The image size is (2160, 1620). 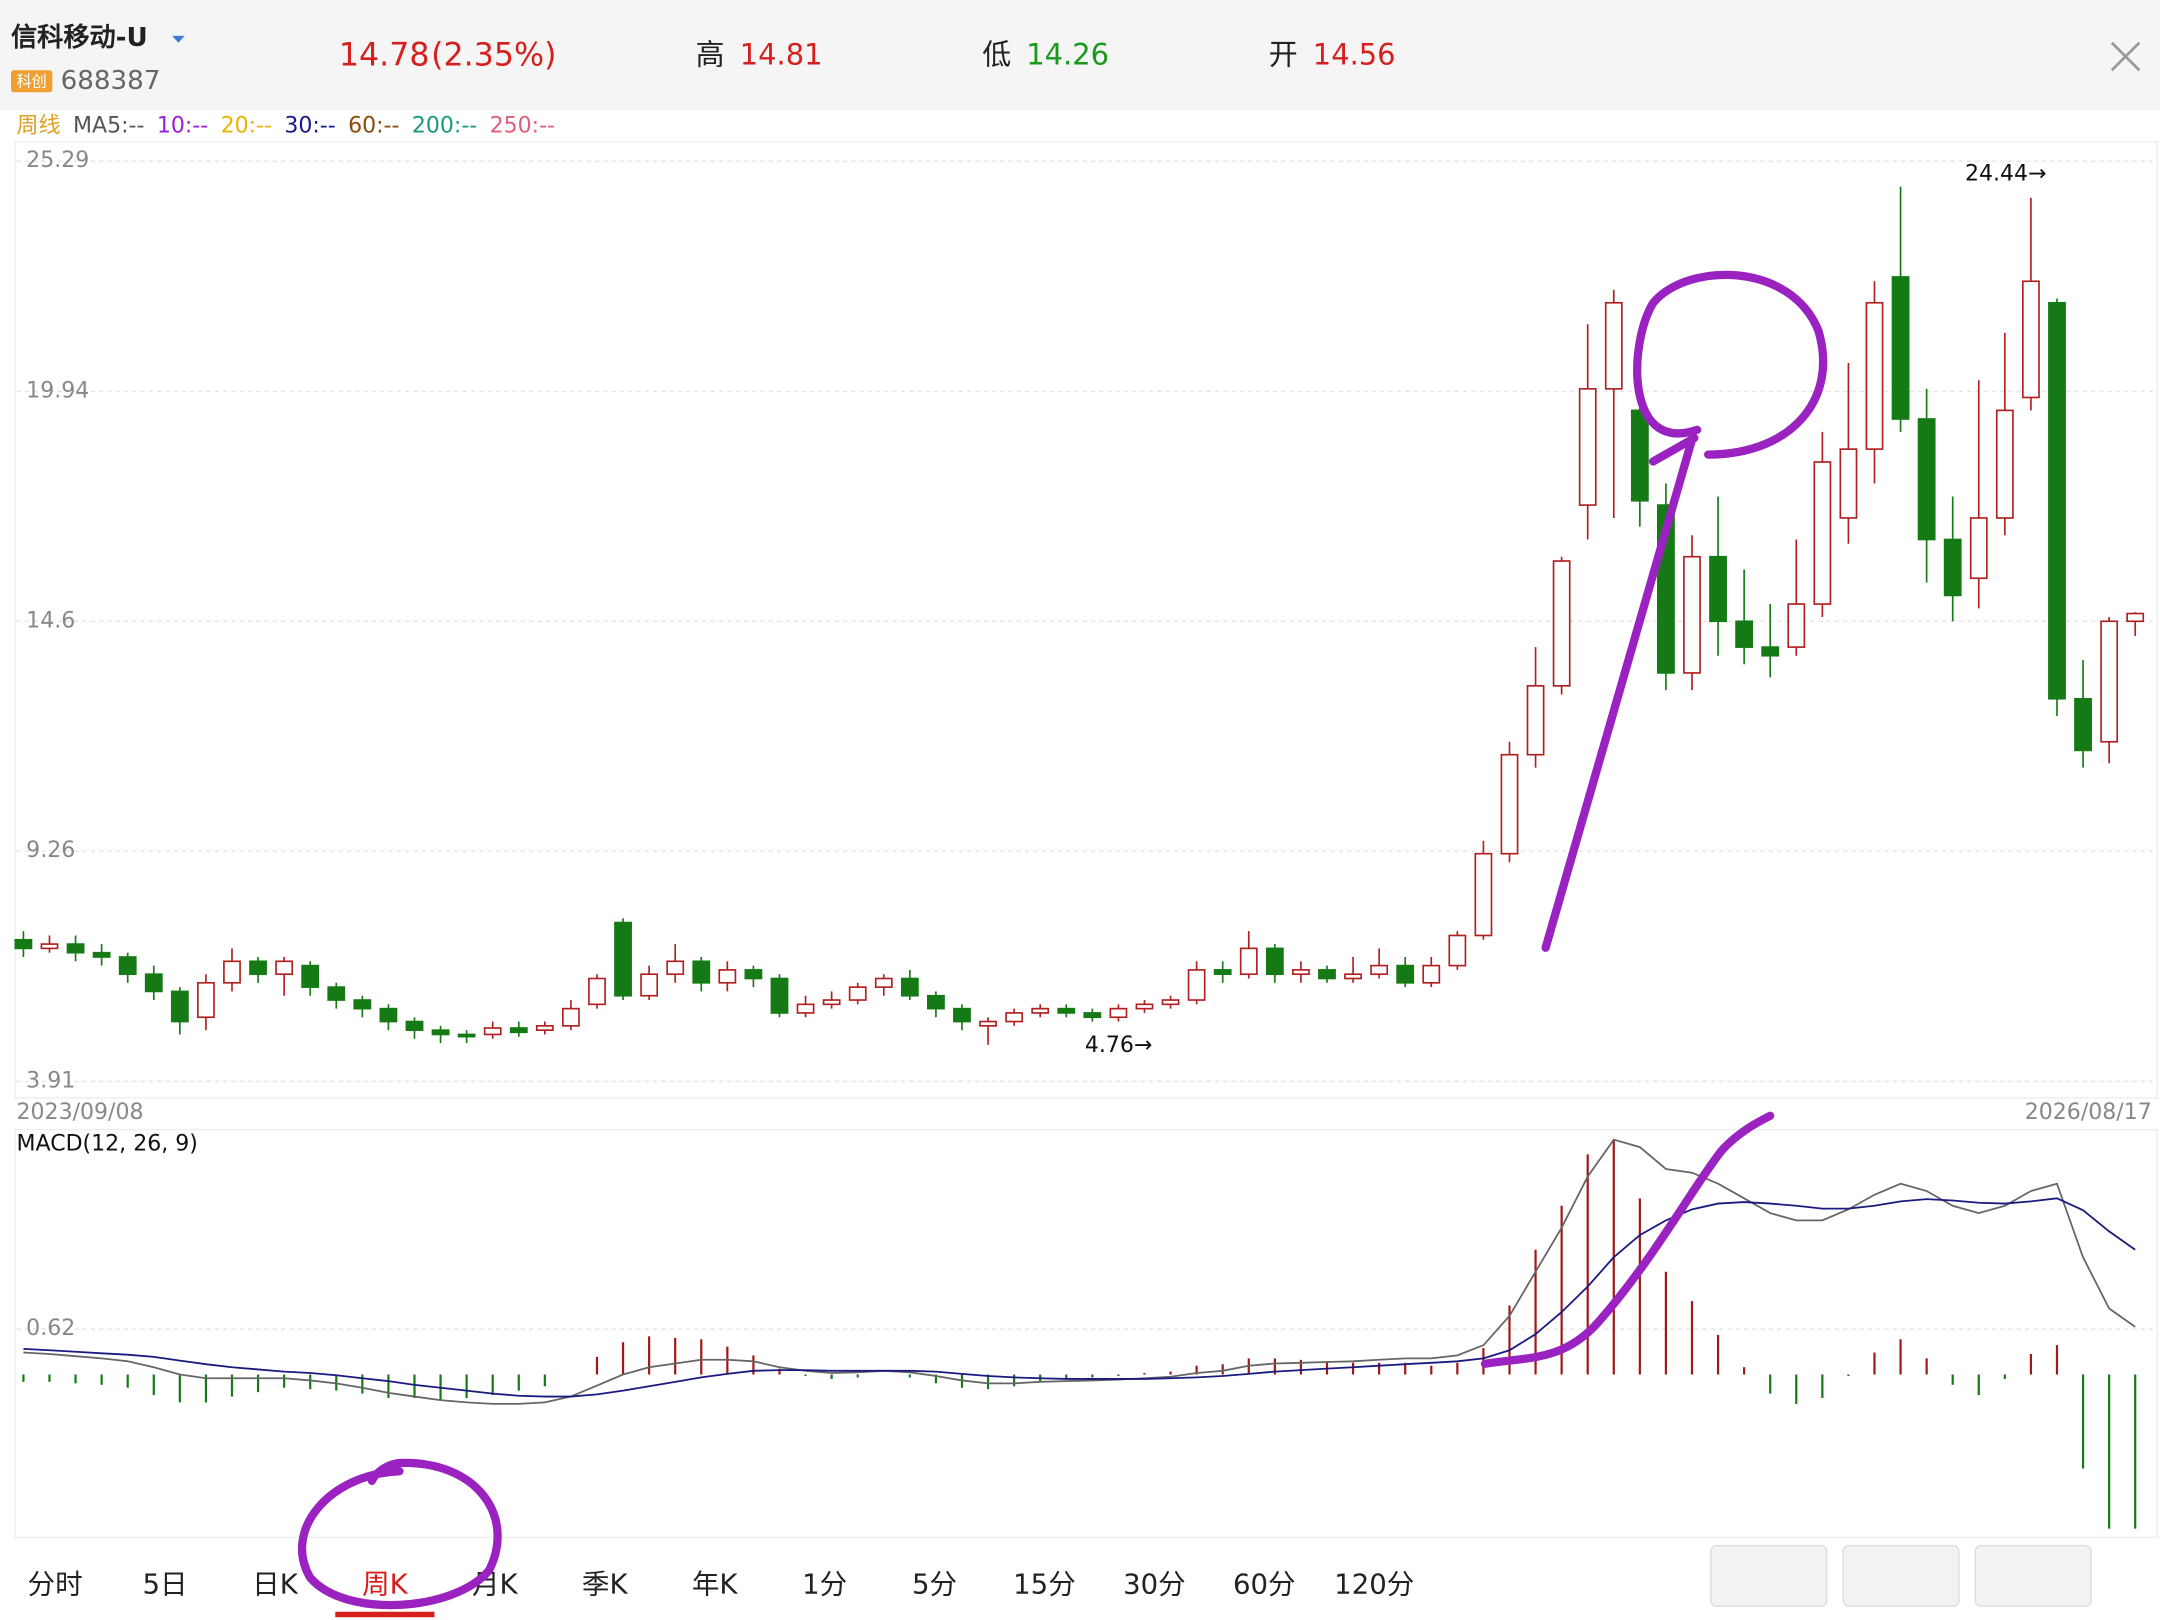 I want to click on period-tab: 5日, so click(x=164, y=1585).